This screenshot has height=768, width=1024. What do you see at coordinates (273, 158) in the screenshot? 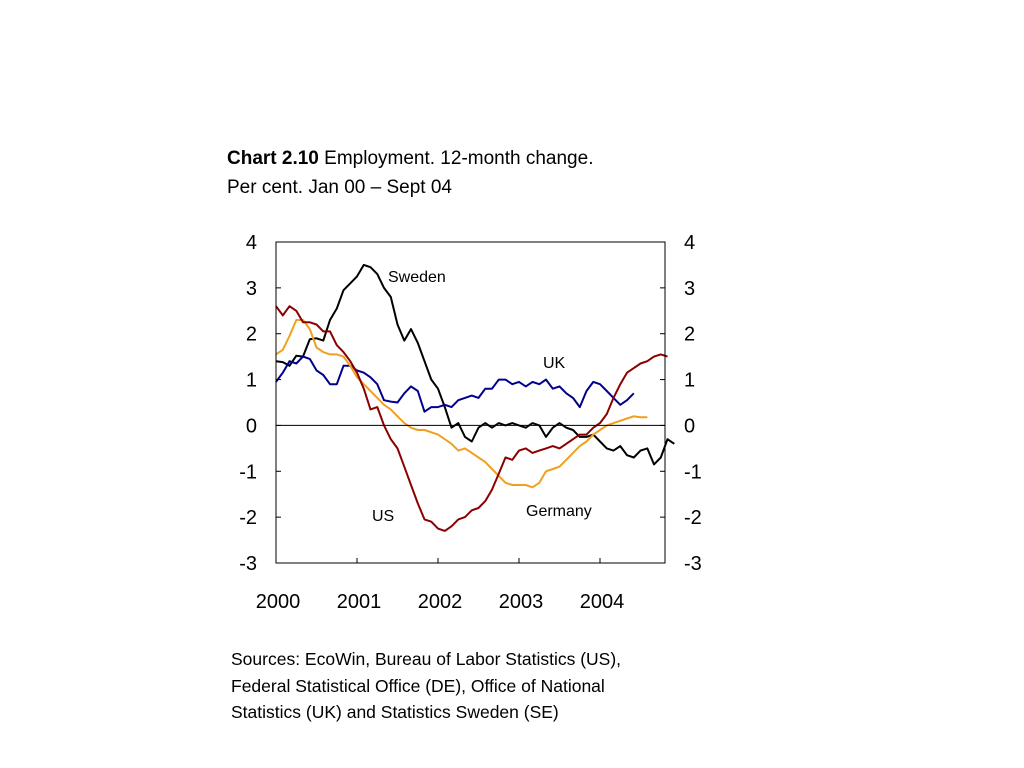
I see `chart-number: Chart 2.10` at bounding box center [273, 158].